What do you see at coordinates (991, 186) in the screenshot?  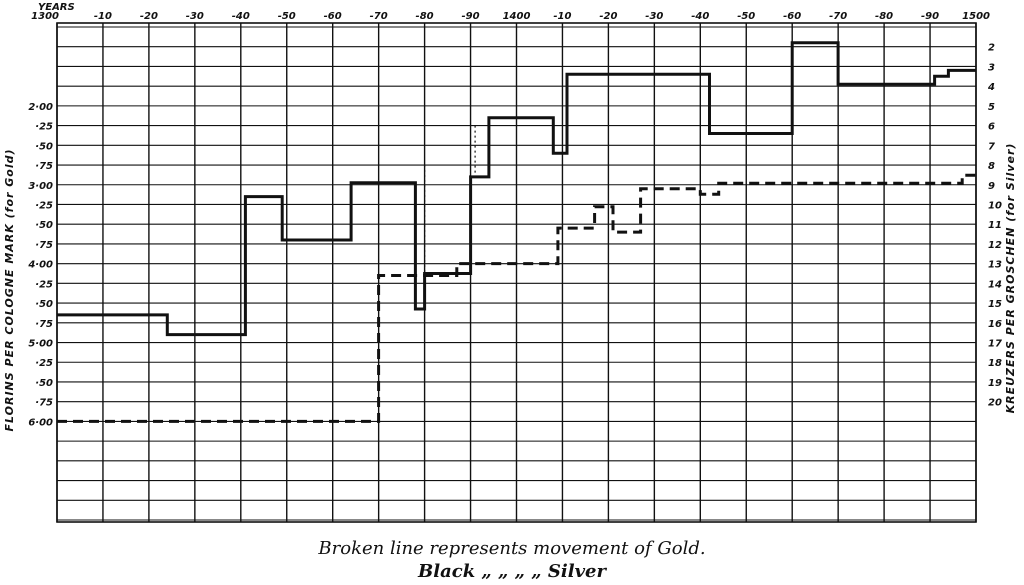 I see `right-tick-label: 9` at bounding box center [991, 186].